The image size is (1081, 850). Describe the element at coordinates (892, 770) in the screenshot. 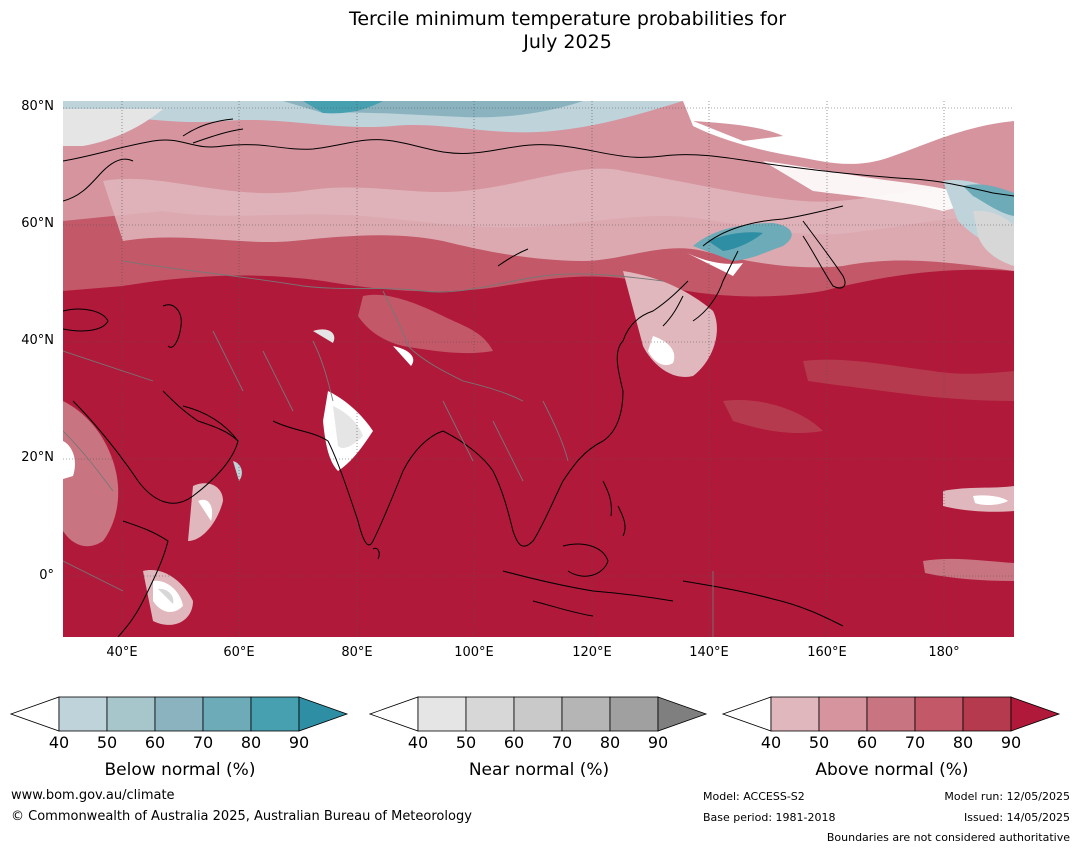

I see `colorbar-label-above: Above normal (%)` at that location.